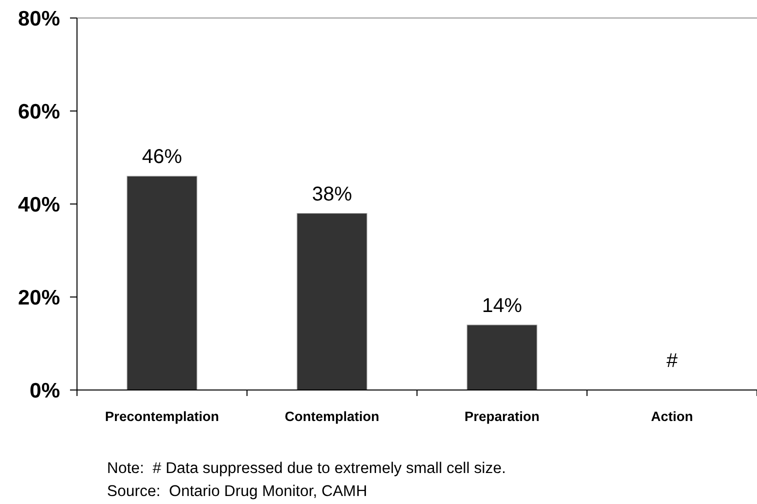 The width and height of the screenshot is (757, 504). I want to click on y-tick-label: 80%, so click(39, 19).